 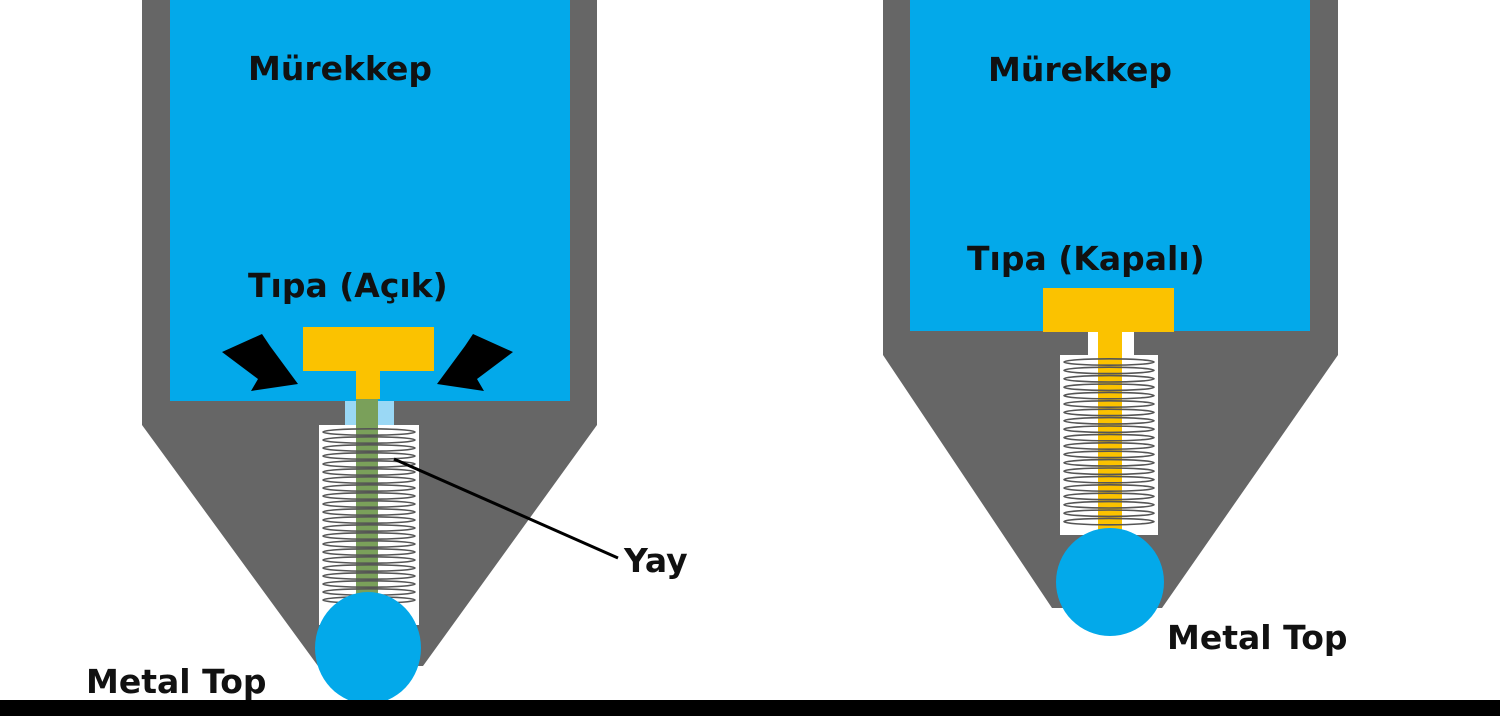 What do you see at coordinates (368, 349) in the screenshot?
I see `left-valve-cap` at bounding box center [368, 349].